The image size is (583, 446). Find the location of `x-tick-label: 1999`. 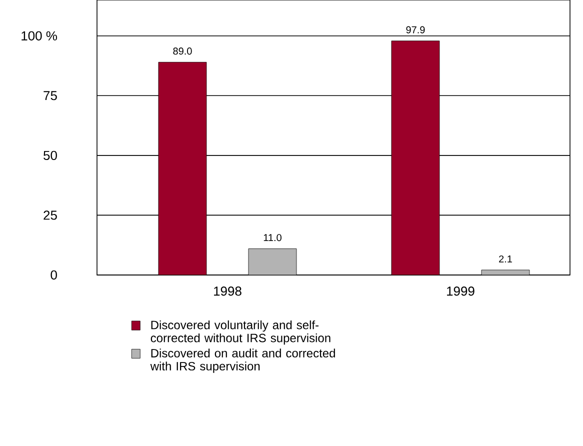

x-tick-label: 1999 is located at coordinates (460, 291).